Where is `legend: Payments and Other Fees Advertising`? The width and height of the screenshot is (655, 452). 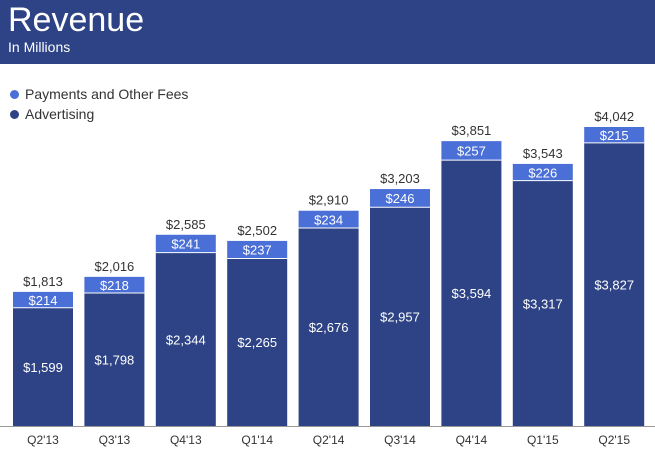
legend: Payments and Other Fees Advertising is located at coordinates (99, 104).